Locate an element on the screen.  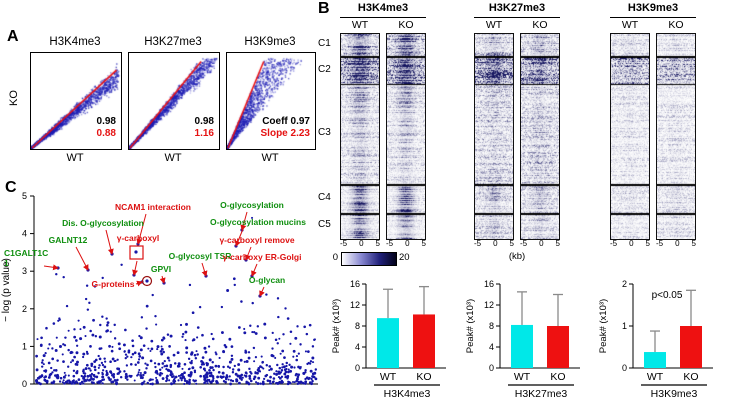
heat-group-title-h3k9me3: H3K9me3 is located at coordinates (653, 10).